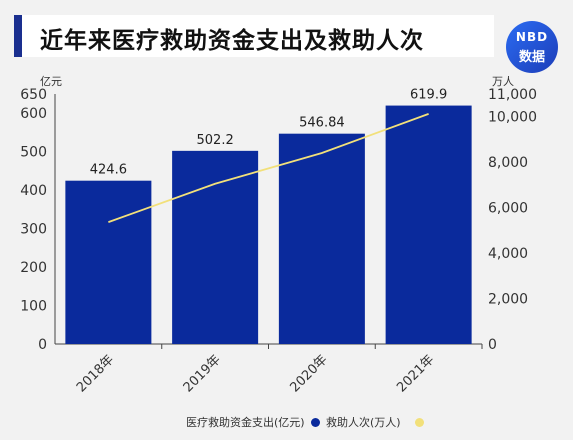  I want to click on data-label: 546.84, so click(322, 123).